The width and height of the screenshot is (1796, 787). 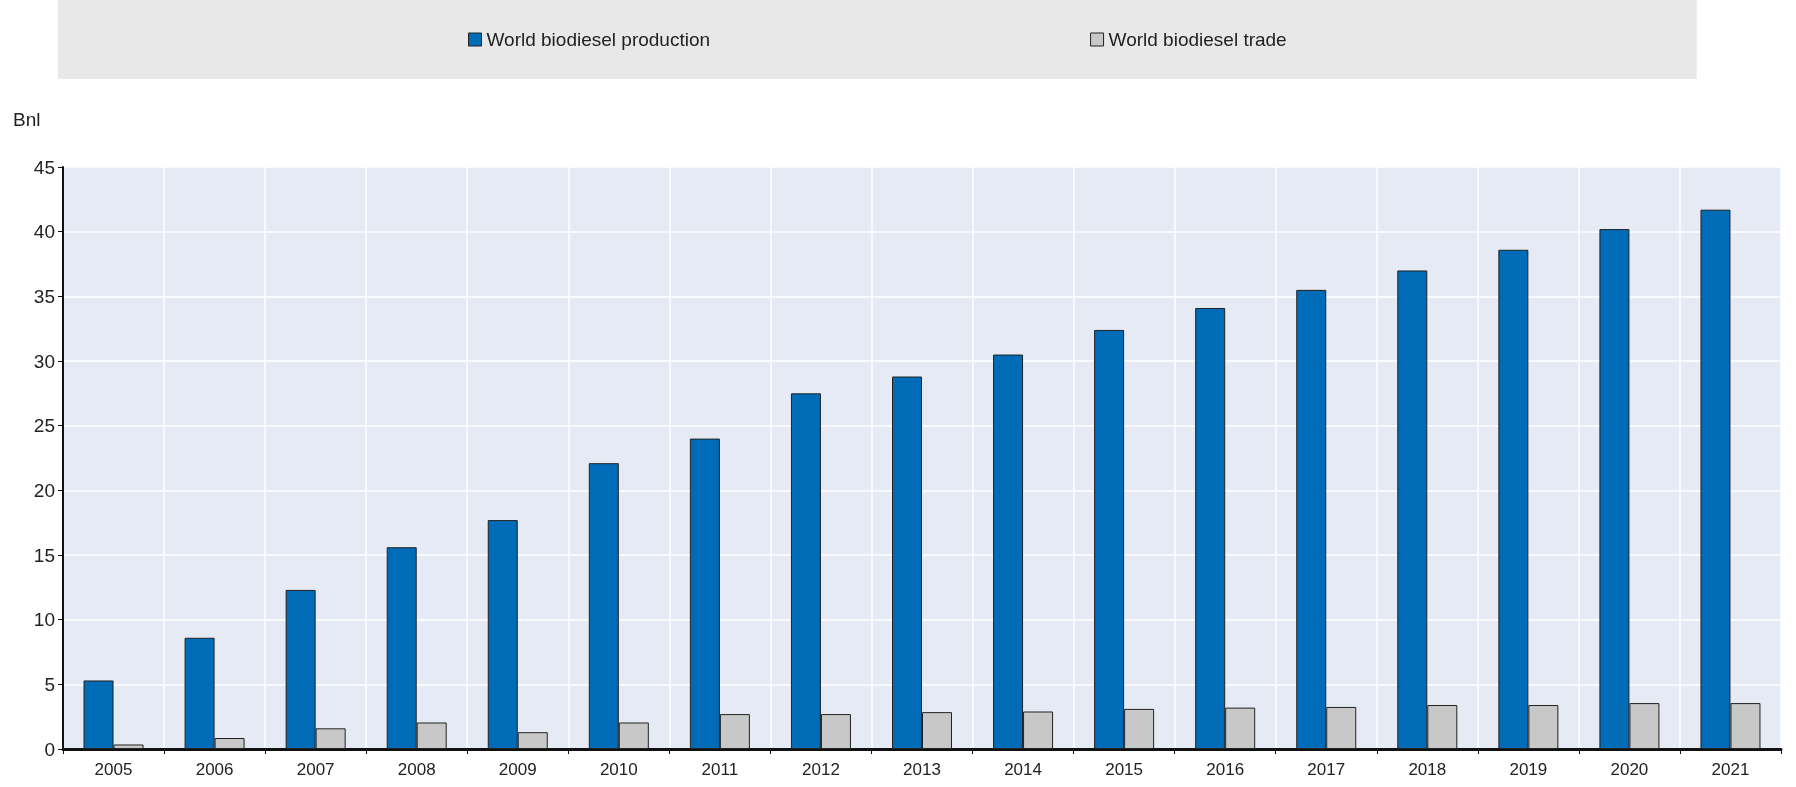 I want to click on y-tick-label: 35, so click(x=44, y=296).